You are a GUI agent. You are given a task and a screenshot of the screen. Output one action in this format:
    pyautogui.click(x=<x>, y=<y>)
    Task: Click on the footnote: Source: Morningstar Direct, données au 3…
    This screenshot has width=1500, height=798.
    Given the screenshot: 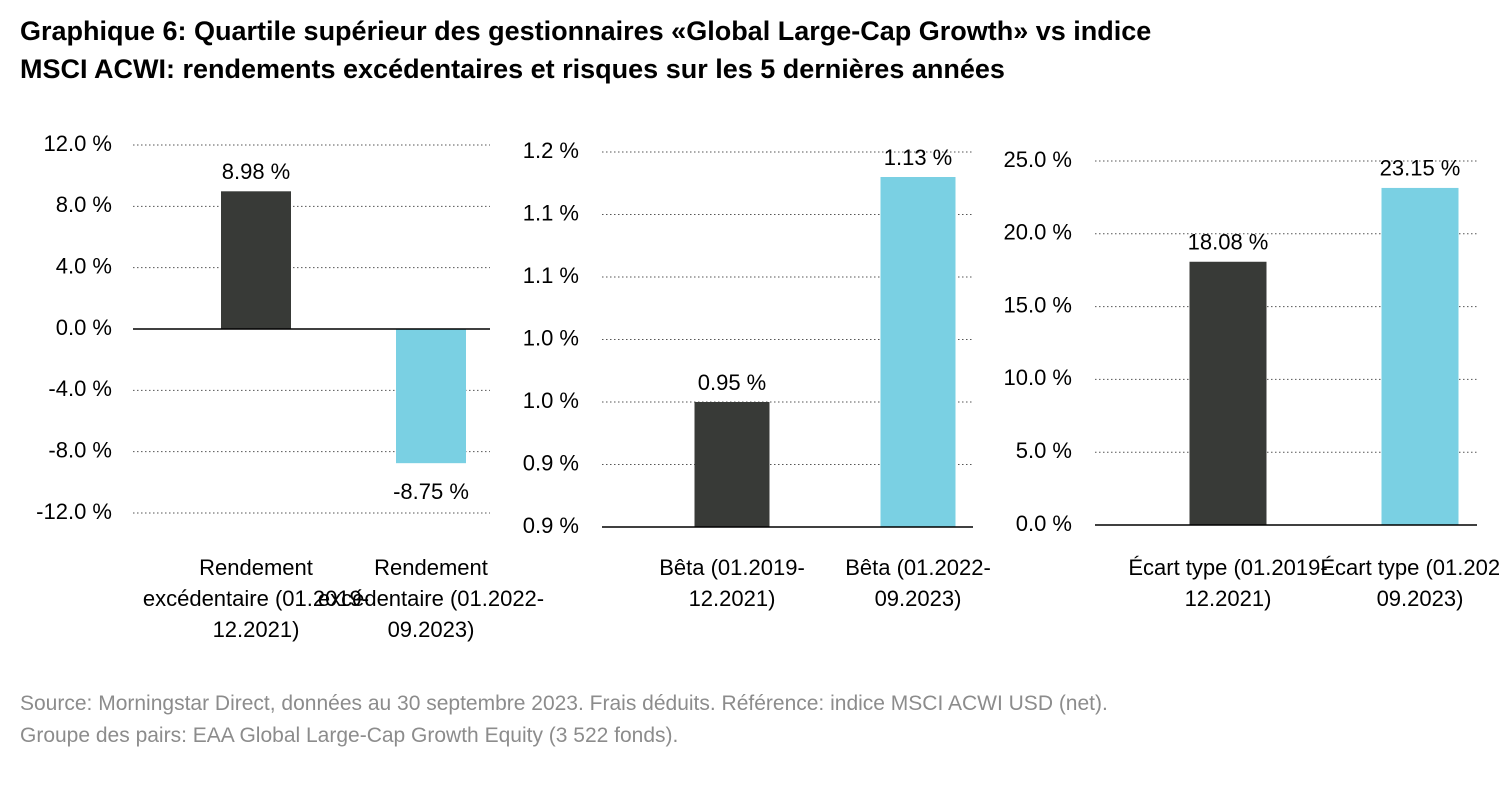 What is the action you would take?
    pyautogui.click(x=564, y=720)
    